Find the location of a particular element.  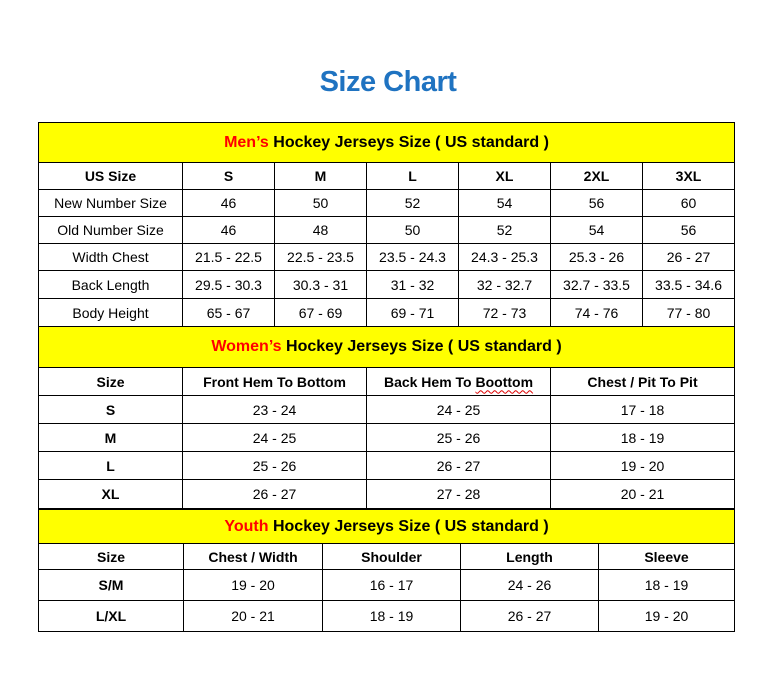

table-row: S/M 19 - 20 16 - 17 24 - 26 18 - 19 is located at coordinates (387, 585).